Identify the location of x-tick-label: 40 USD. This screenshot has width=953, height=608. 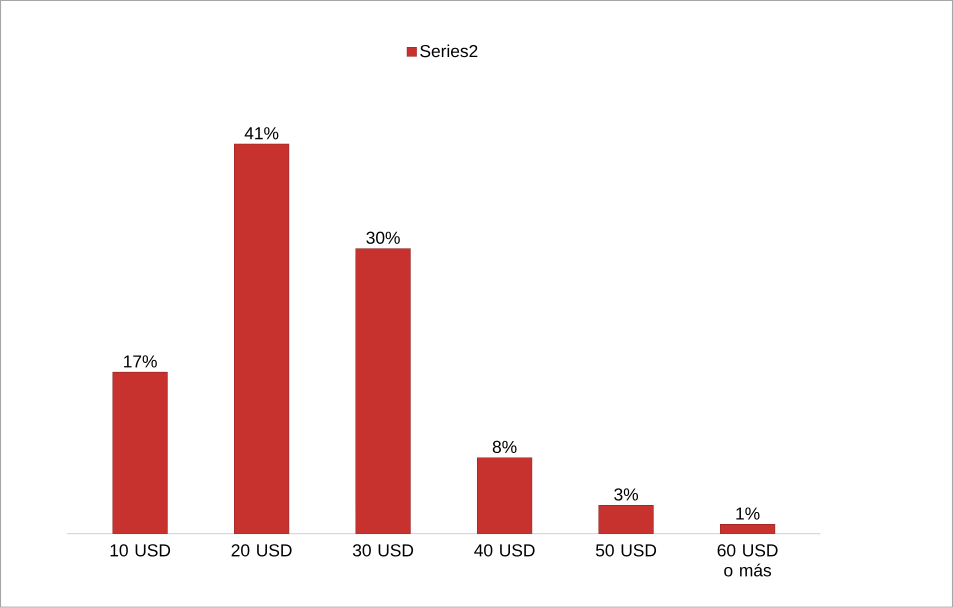
(504, 550).